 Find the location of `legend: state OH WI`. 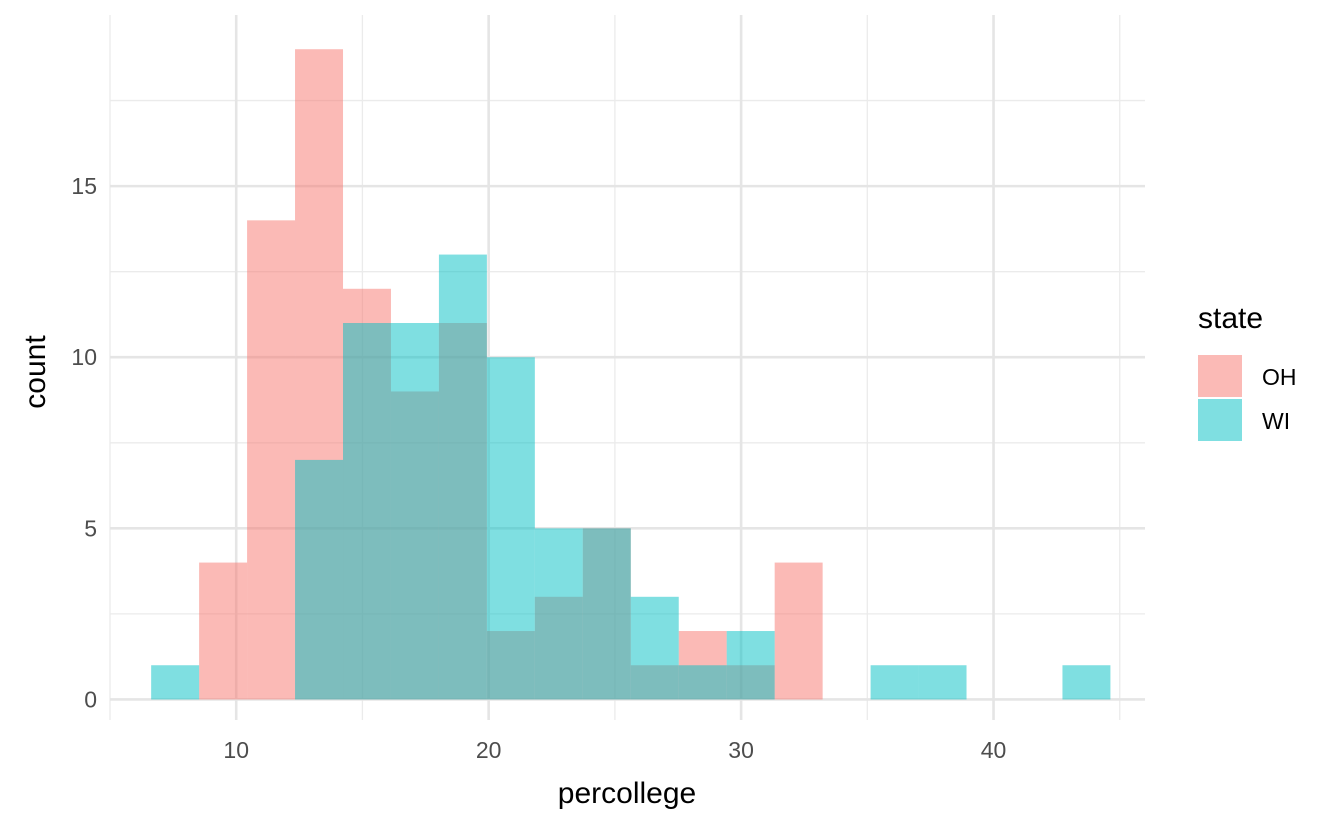

legend: state OH WI is located at coordinates (1247, 371).